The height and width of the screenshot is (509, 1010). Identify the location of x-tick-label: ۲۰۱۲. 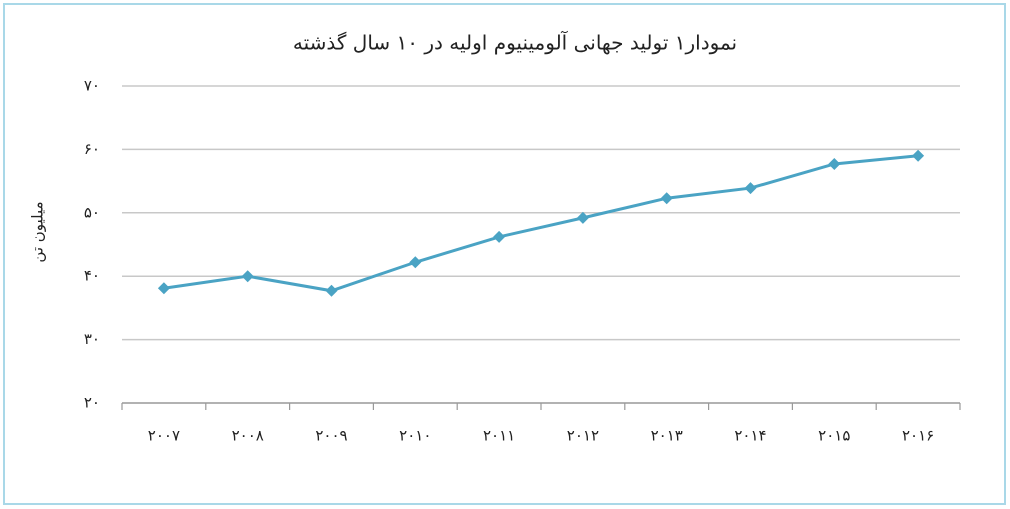
(583, 436).